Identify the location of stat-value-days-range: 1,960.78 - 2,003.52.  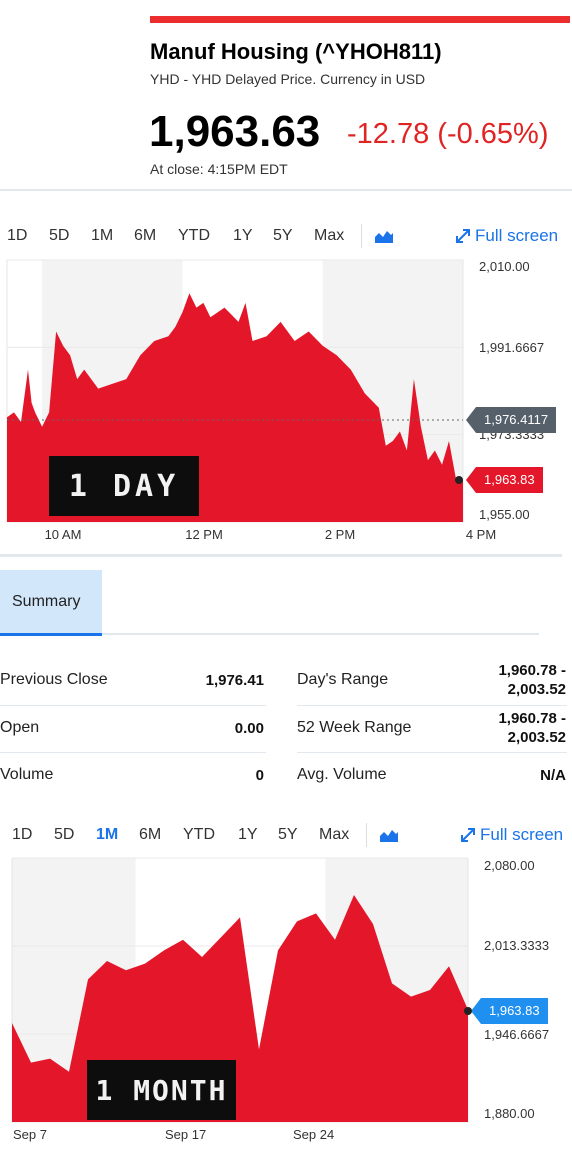
(532, 680).